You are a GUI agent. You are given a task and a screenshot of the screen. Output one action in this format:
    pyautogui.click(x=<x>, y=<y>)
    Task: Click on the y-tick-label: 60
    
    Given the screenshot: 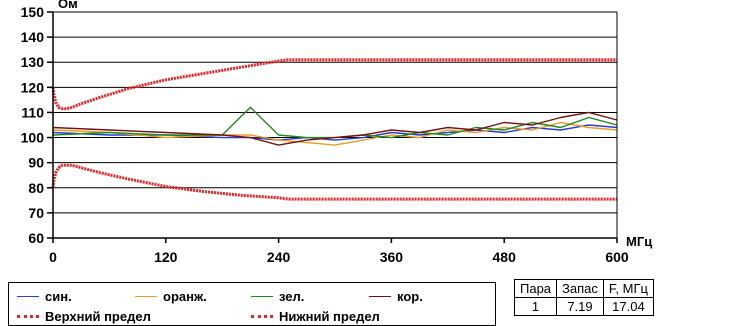 What is the action you would take?
    pyautogui.click(x=36, y=238)
    